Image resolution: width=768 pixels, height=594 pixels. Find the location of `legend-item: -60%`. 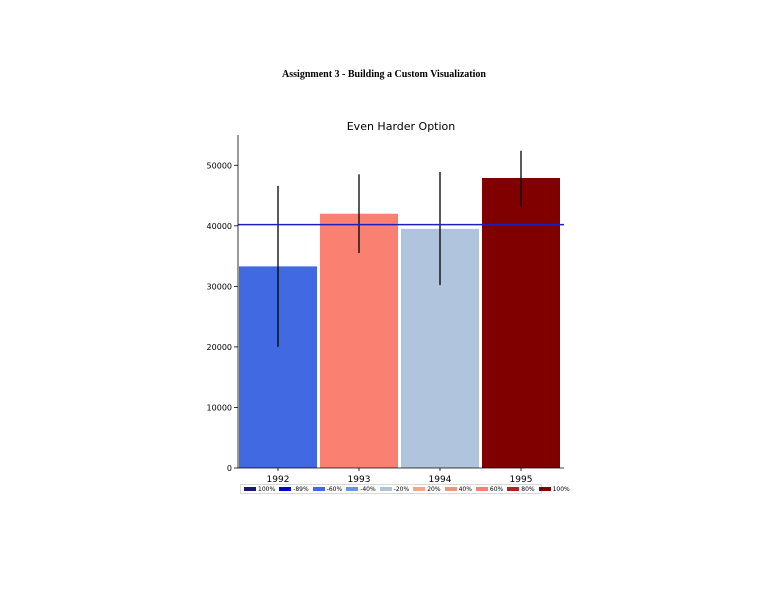

legend-item: -60% is located at coordinates (327, 489).